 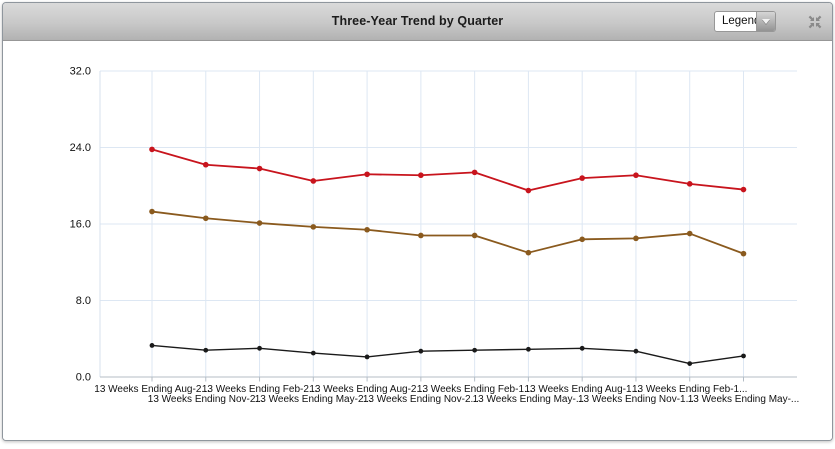 I want to click on chart-title: Three-Year Trend by Quarter, so click(x=417, y=21).